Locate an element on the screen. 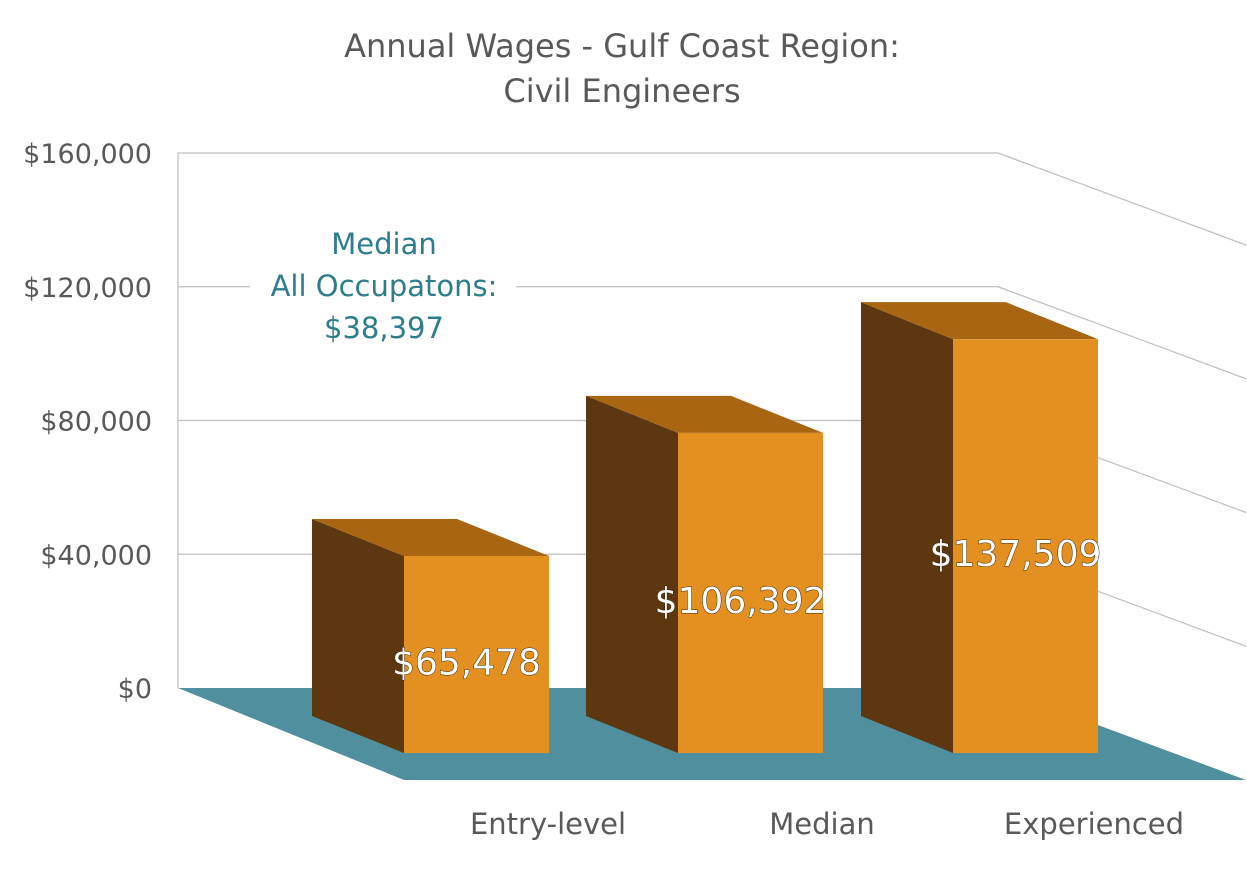 The height and width of the screenshot is (891, 1247). x-category-label: Median is located at coordinates (821, 824).